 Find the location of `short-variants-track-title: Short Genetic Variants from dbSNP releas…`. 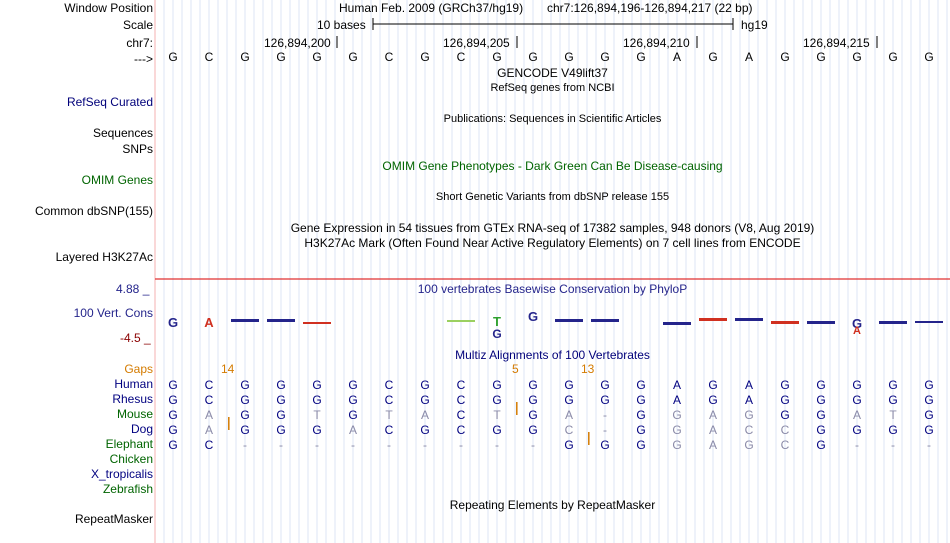

short-variants-track-title: Short Genetic Variants from dbSNP releas… is located at coordinates (552, 197).